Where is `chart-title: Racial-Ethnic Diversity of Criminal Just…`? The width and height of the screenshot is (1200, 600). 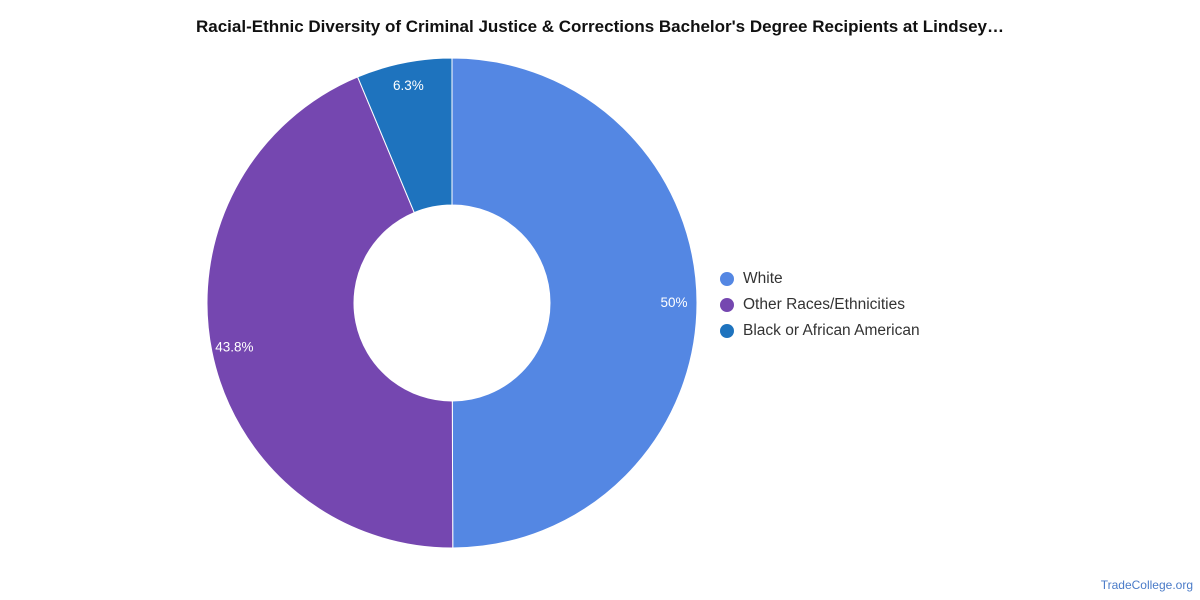
chart-title: Racial-Ethnic Diversity of Criminal Just… is located at coordinates (599, 26).